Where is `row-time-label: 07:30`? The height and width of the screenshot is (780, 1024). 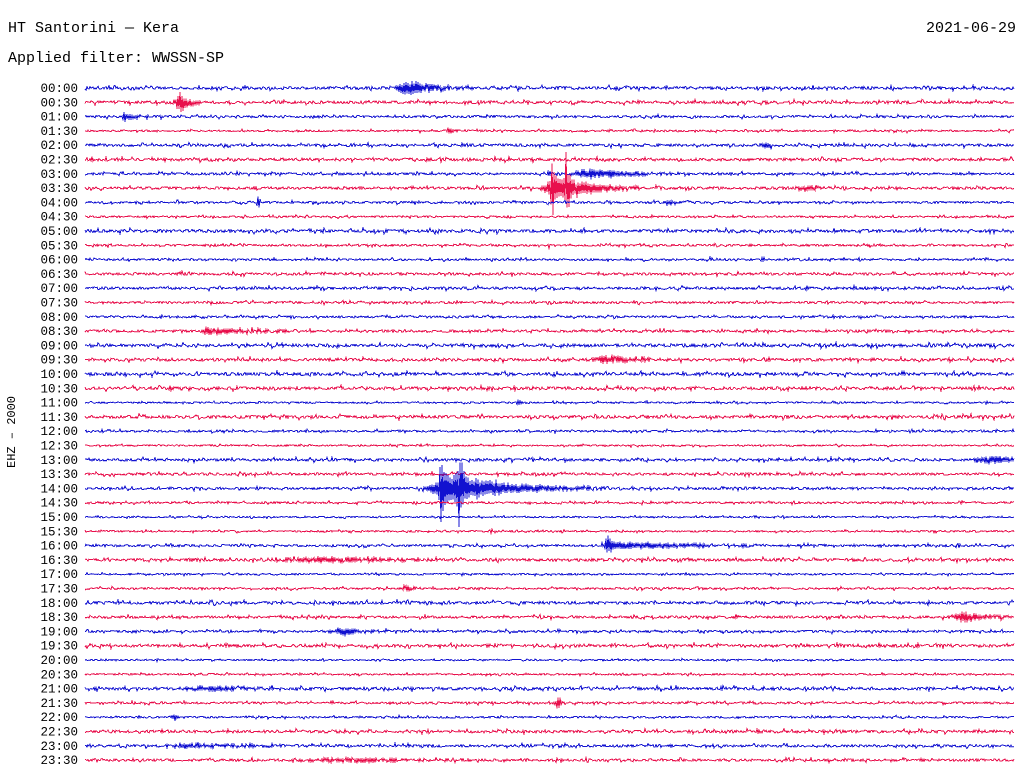 row-time-label: 07:30 is located at coordinates (59, 304).